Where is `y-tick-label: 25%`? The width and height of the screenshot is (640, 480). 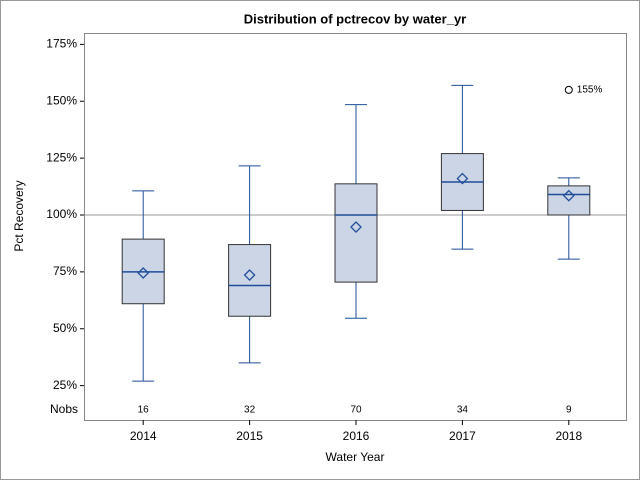 y-tick-label: 25% is located at coordinates (65, 385).